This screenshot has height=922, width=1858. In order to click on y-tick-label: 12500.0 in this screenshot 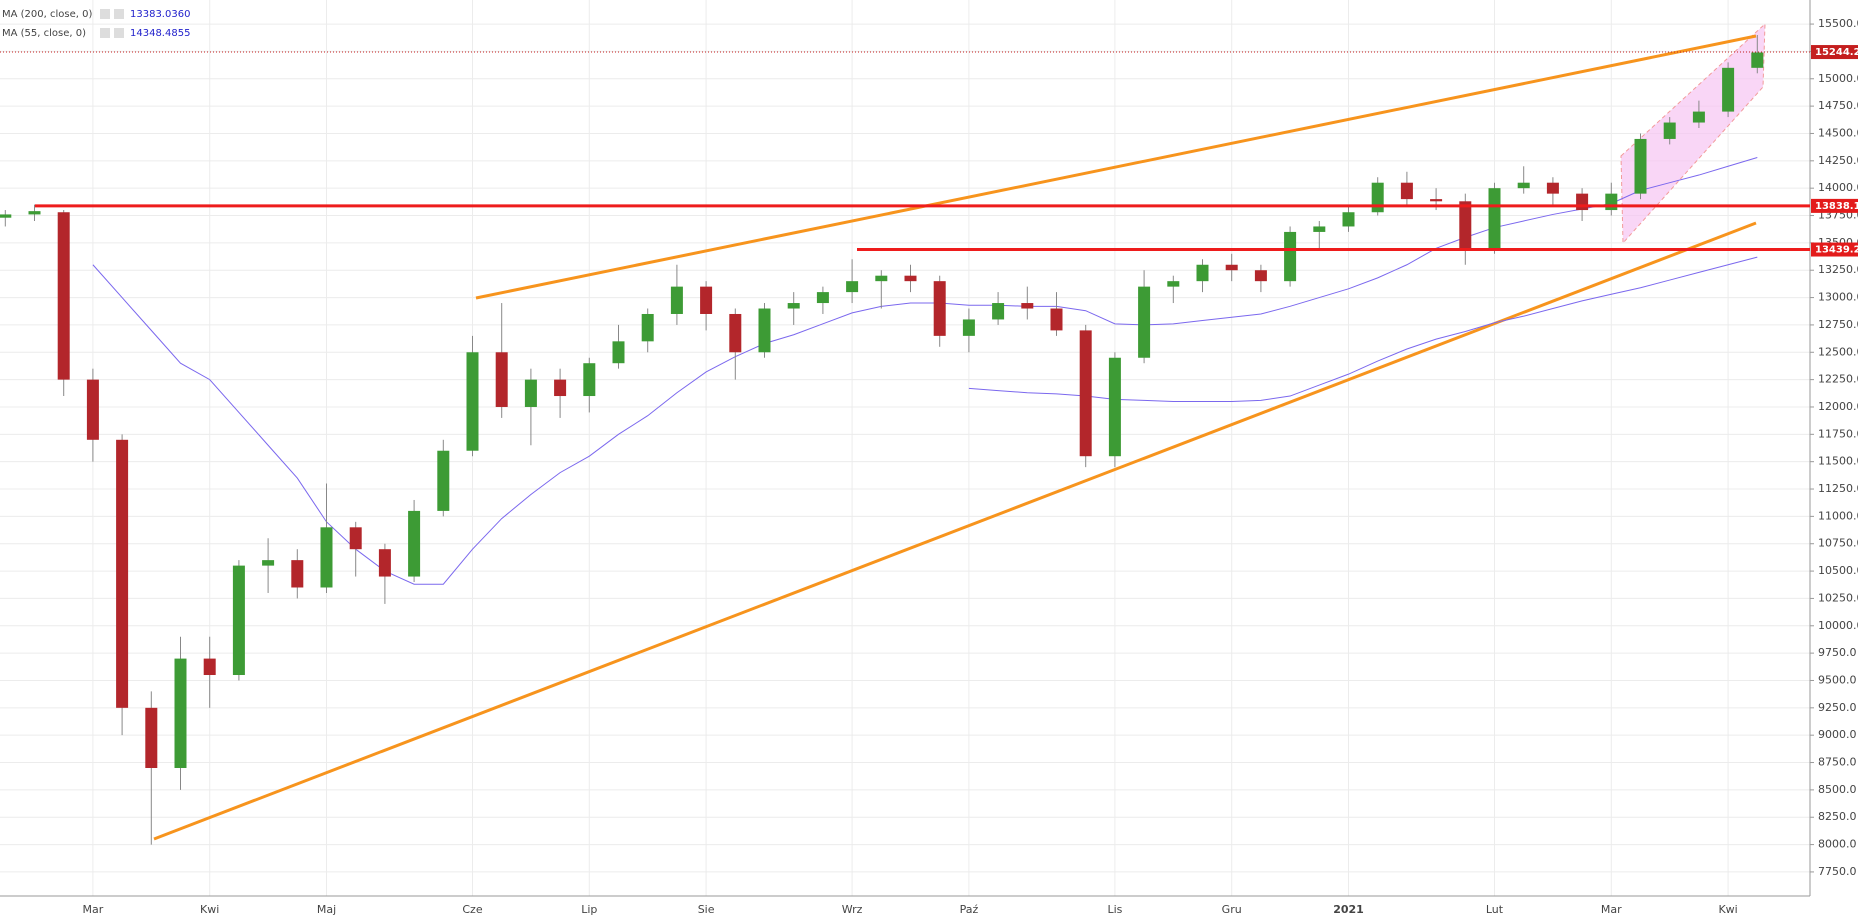, I will do `click(1838, 351)`.